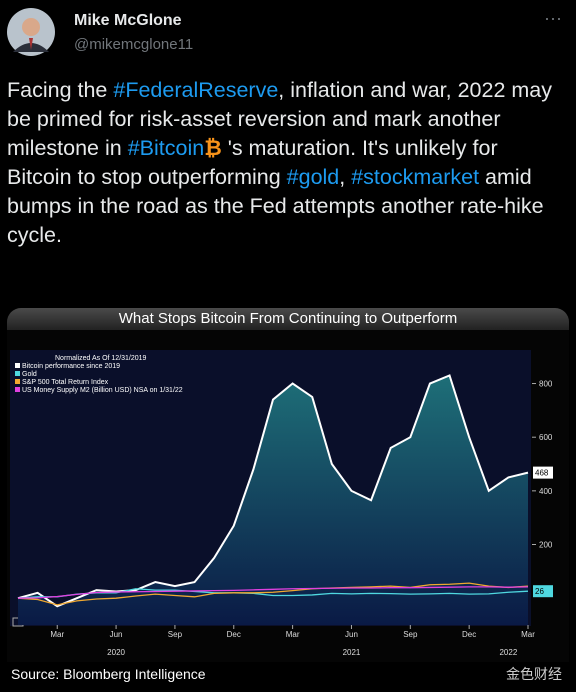  Describe the element at coordinates (313, 177) in the screenshot. I see `hashtag: #gold` at that location.